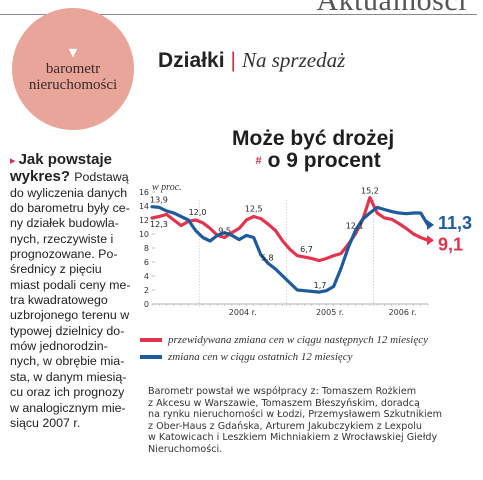  Describe the element at coordinates (355, 225) in the screenshot. I see `data-label: 12,1` at that location.